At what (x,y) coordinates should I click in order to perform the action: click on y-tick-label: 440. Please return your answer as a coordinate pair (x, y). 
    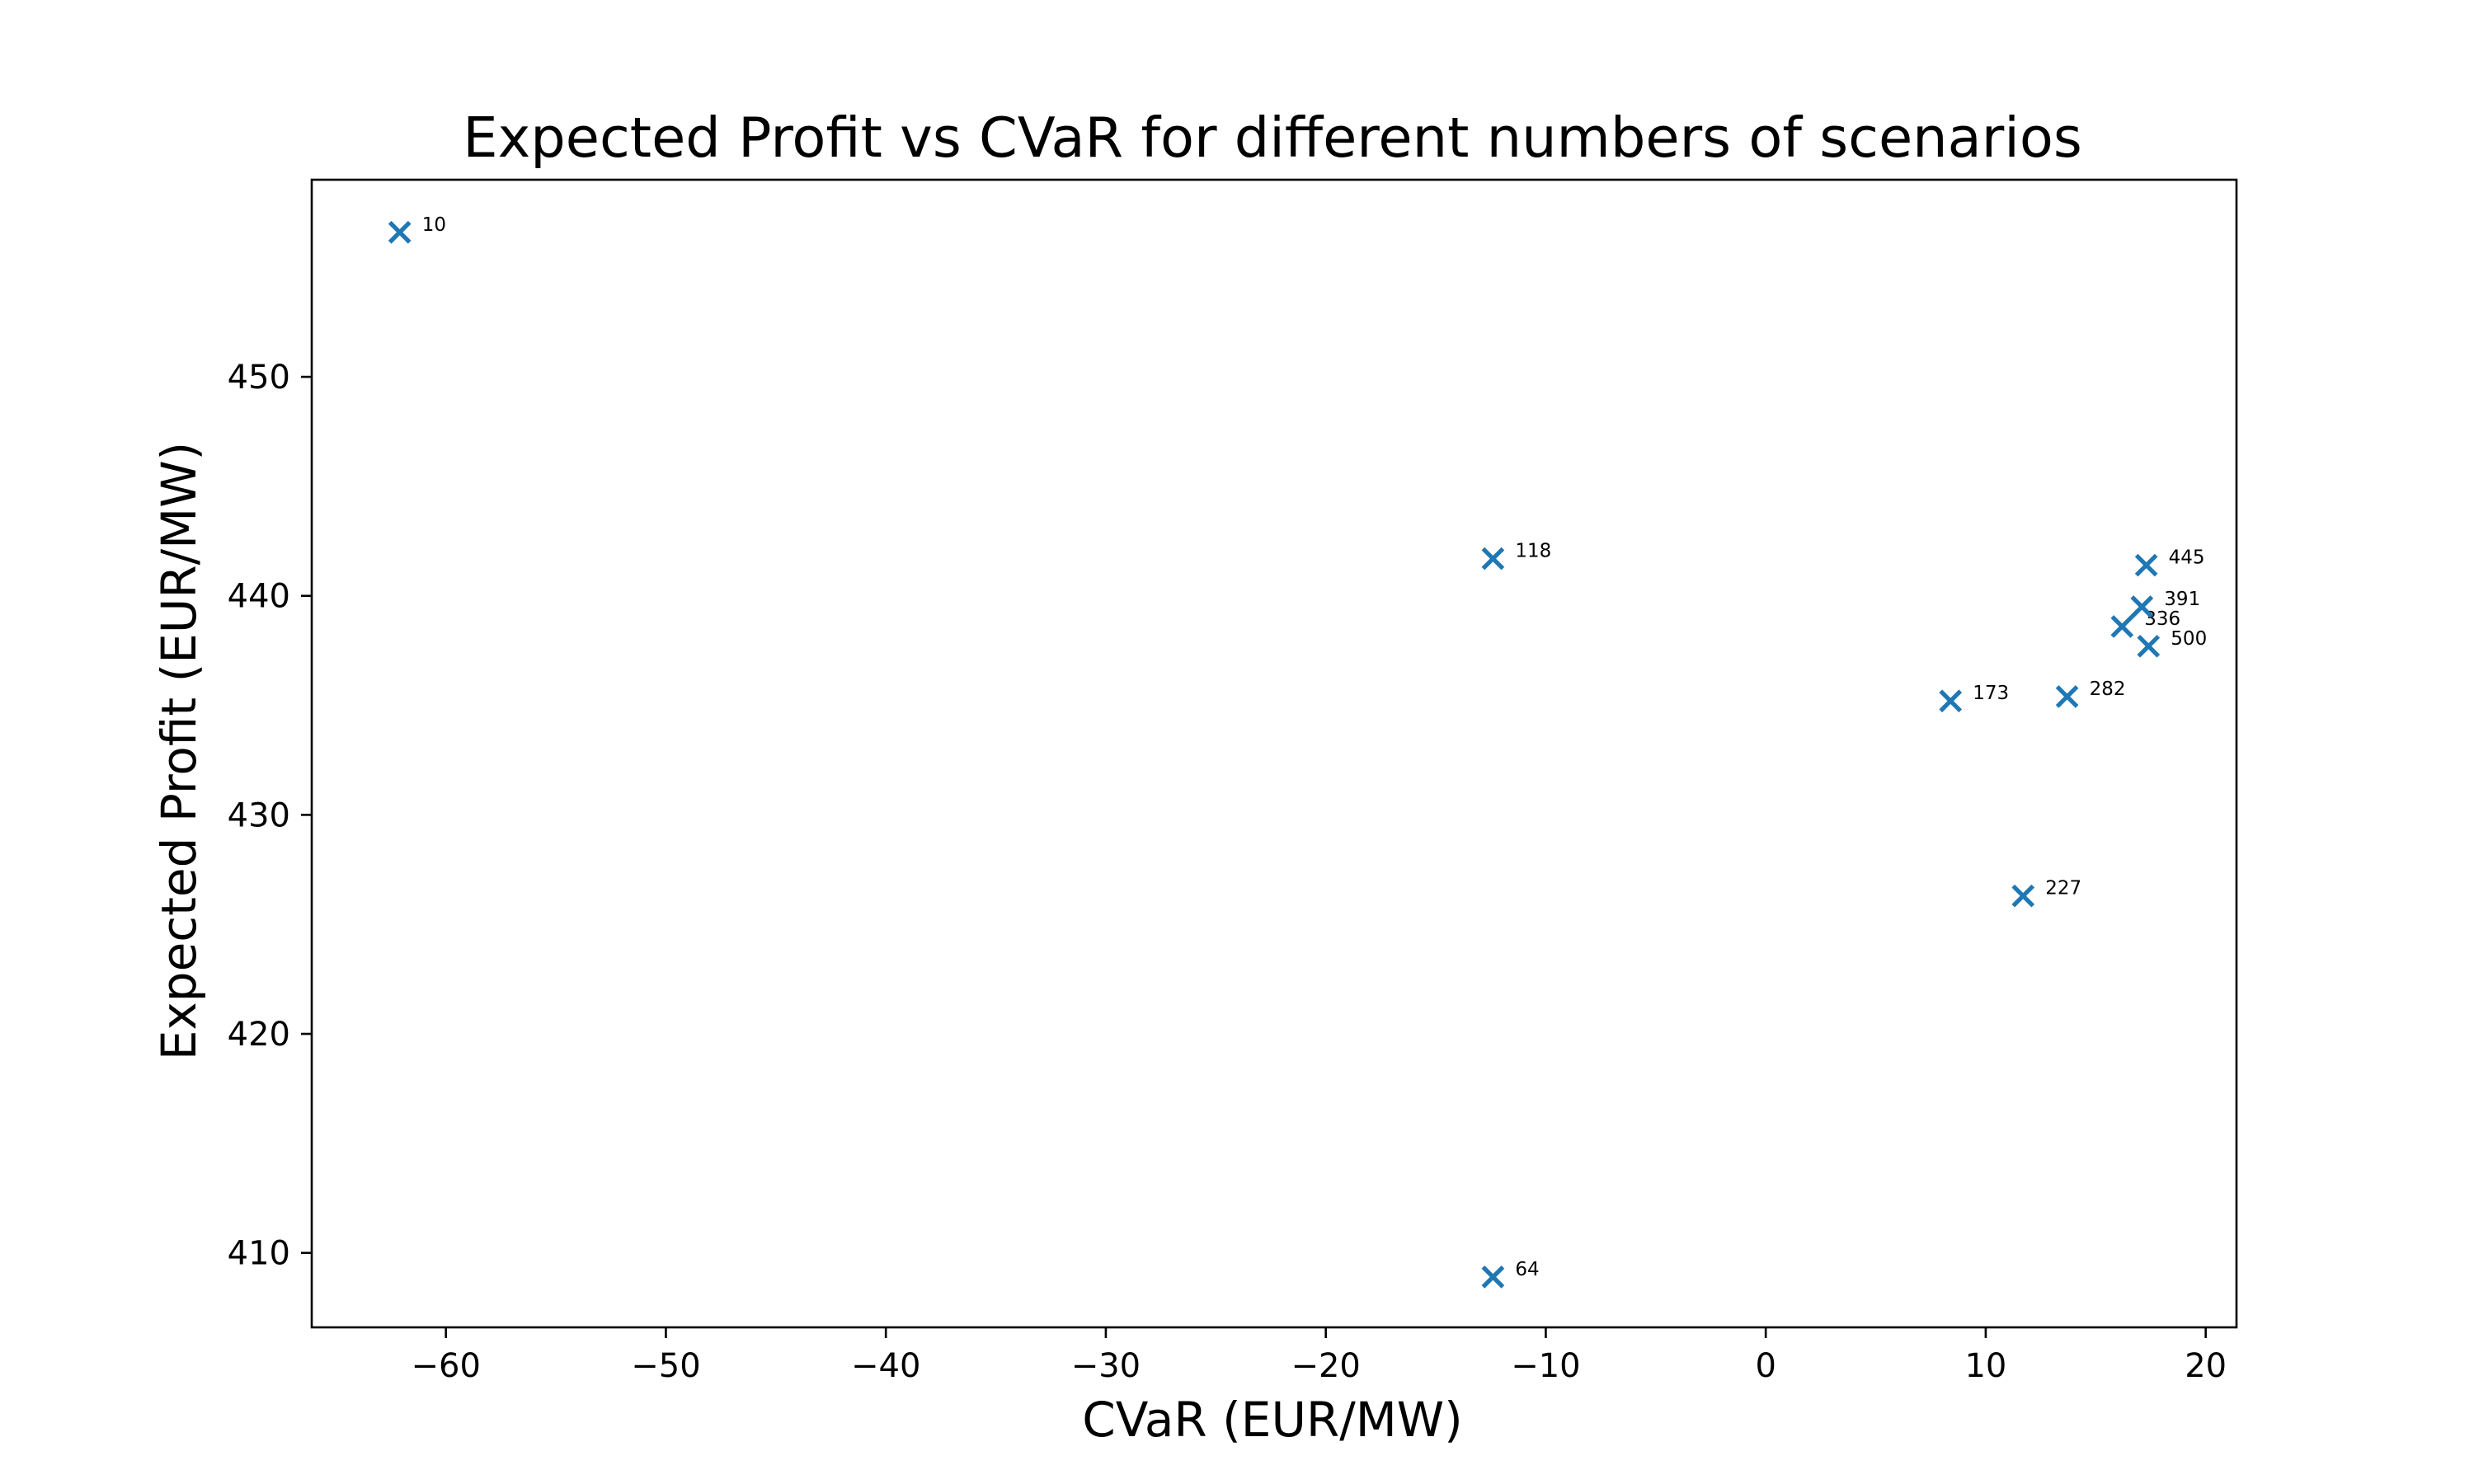
    Looking at the image, I should click on (259, 597).